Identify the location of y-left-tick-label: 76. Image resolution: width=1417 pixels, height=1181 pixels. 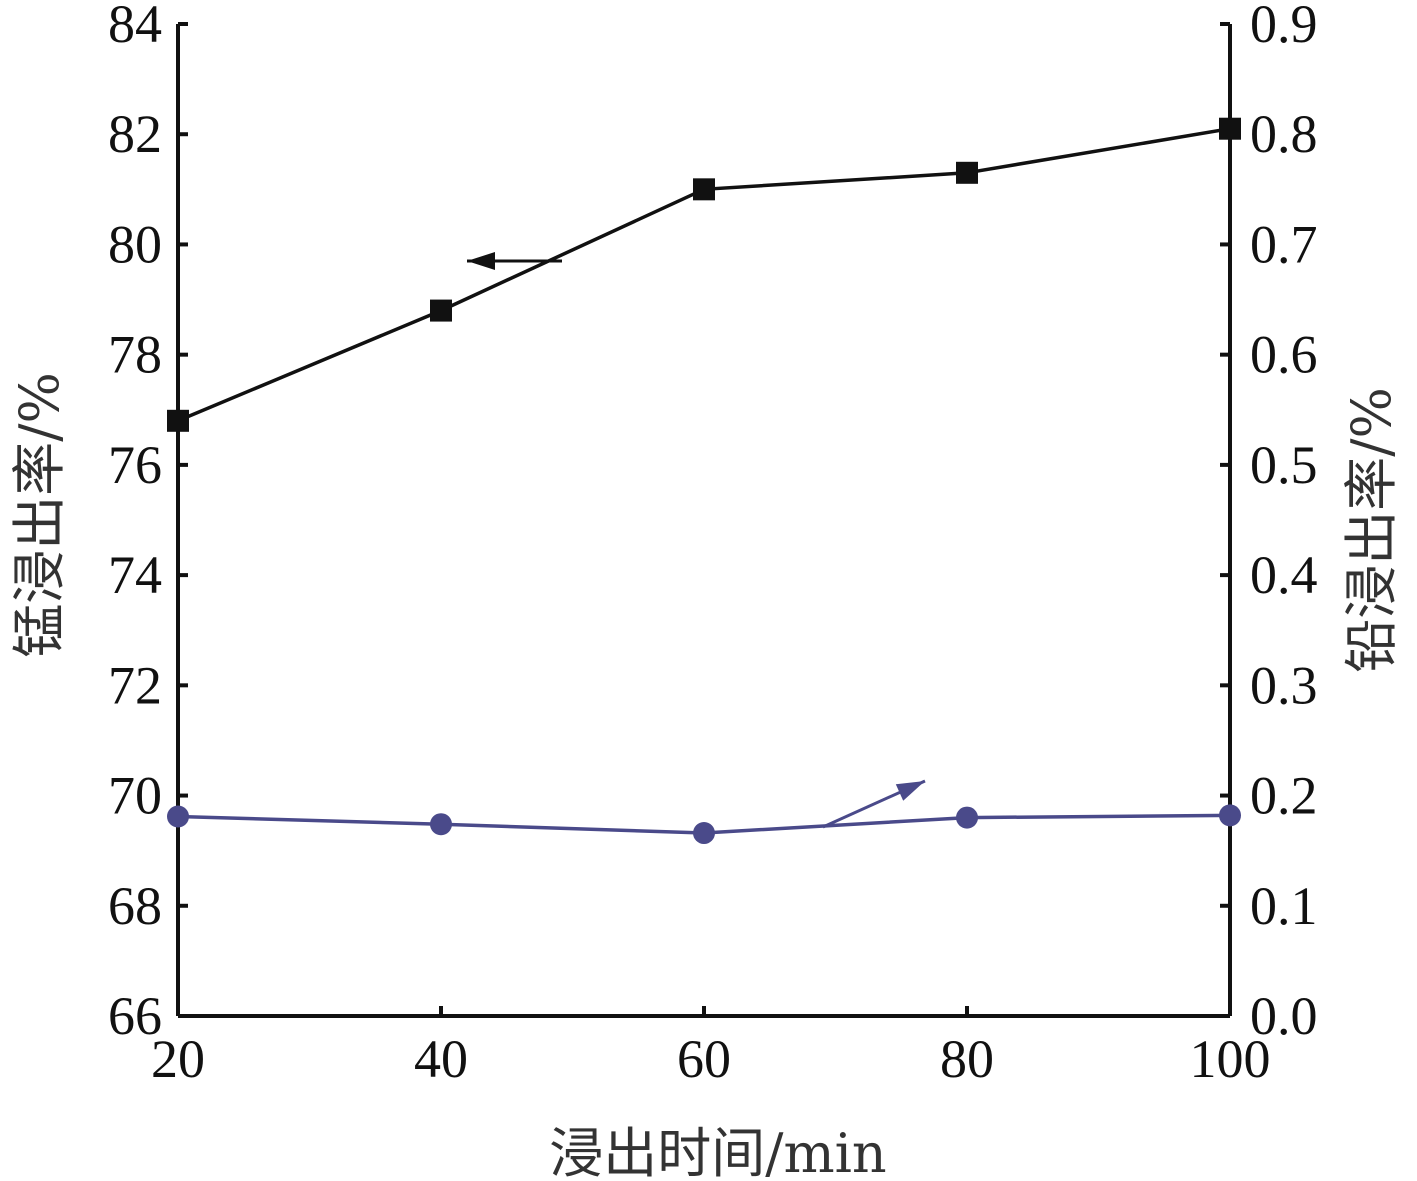
(135, 465).